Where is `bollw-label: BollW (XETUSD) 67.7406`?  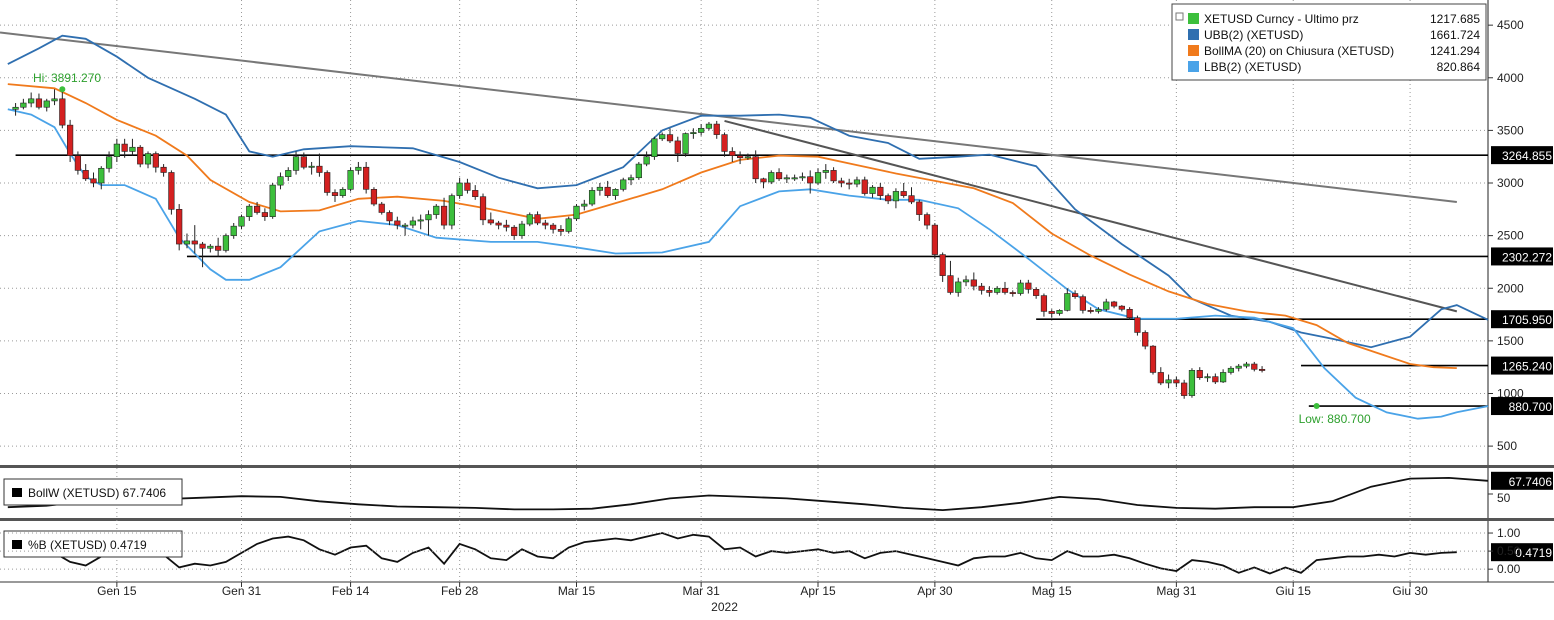
bollw-label: BollW (XETUSD) 67.7406 is located at coordinates (97, 493).